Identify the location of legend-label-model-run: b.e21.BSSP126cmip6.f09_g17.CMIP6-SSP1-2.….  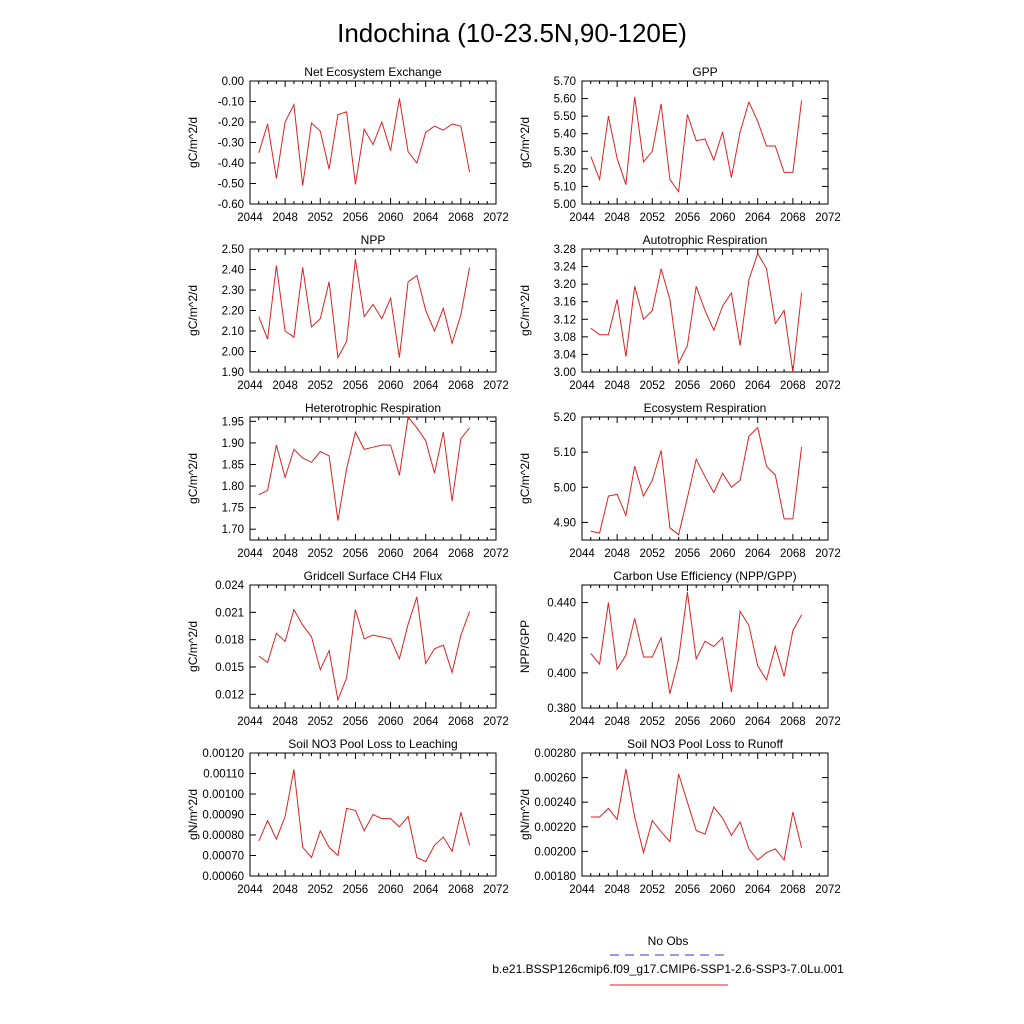
(668, 969).